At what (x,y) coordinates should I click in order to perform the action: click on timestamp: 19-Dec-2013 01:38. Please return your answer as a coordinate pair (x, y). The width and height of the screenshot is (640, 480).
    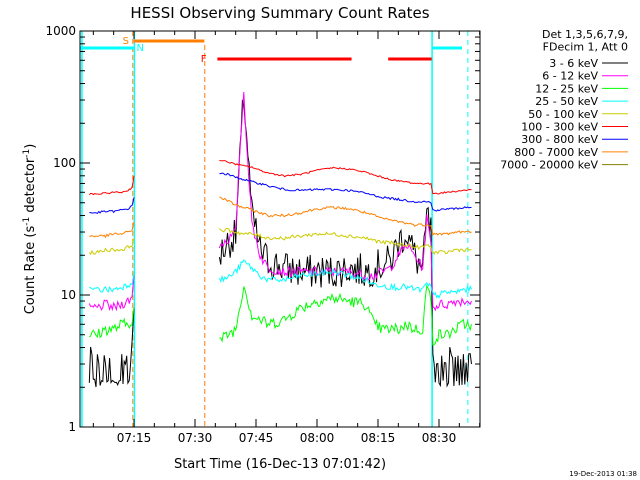
    Looking at the image, I should click on (603, 474).